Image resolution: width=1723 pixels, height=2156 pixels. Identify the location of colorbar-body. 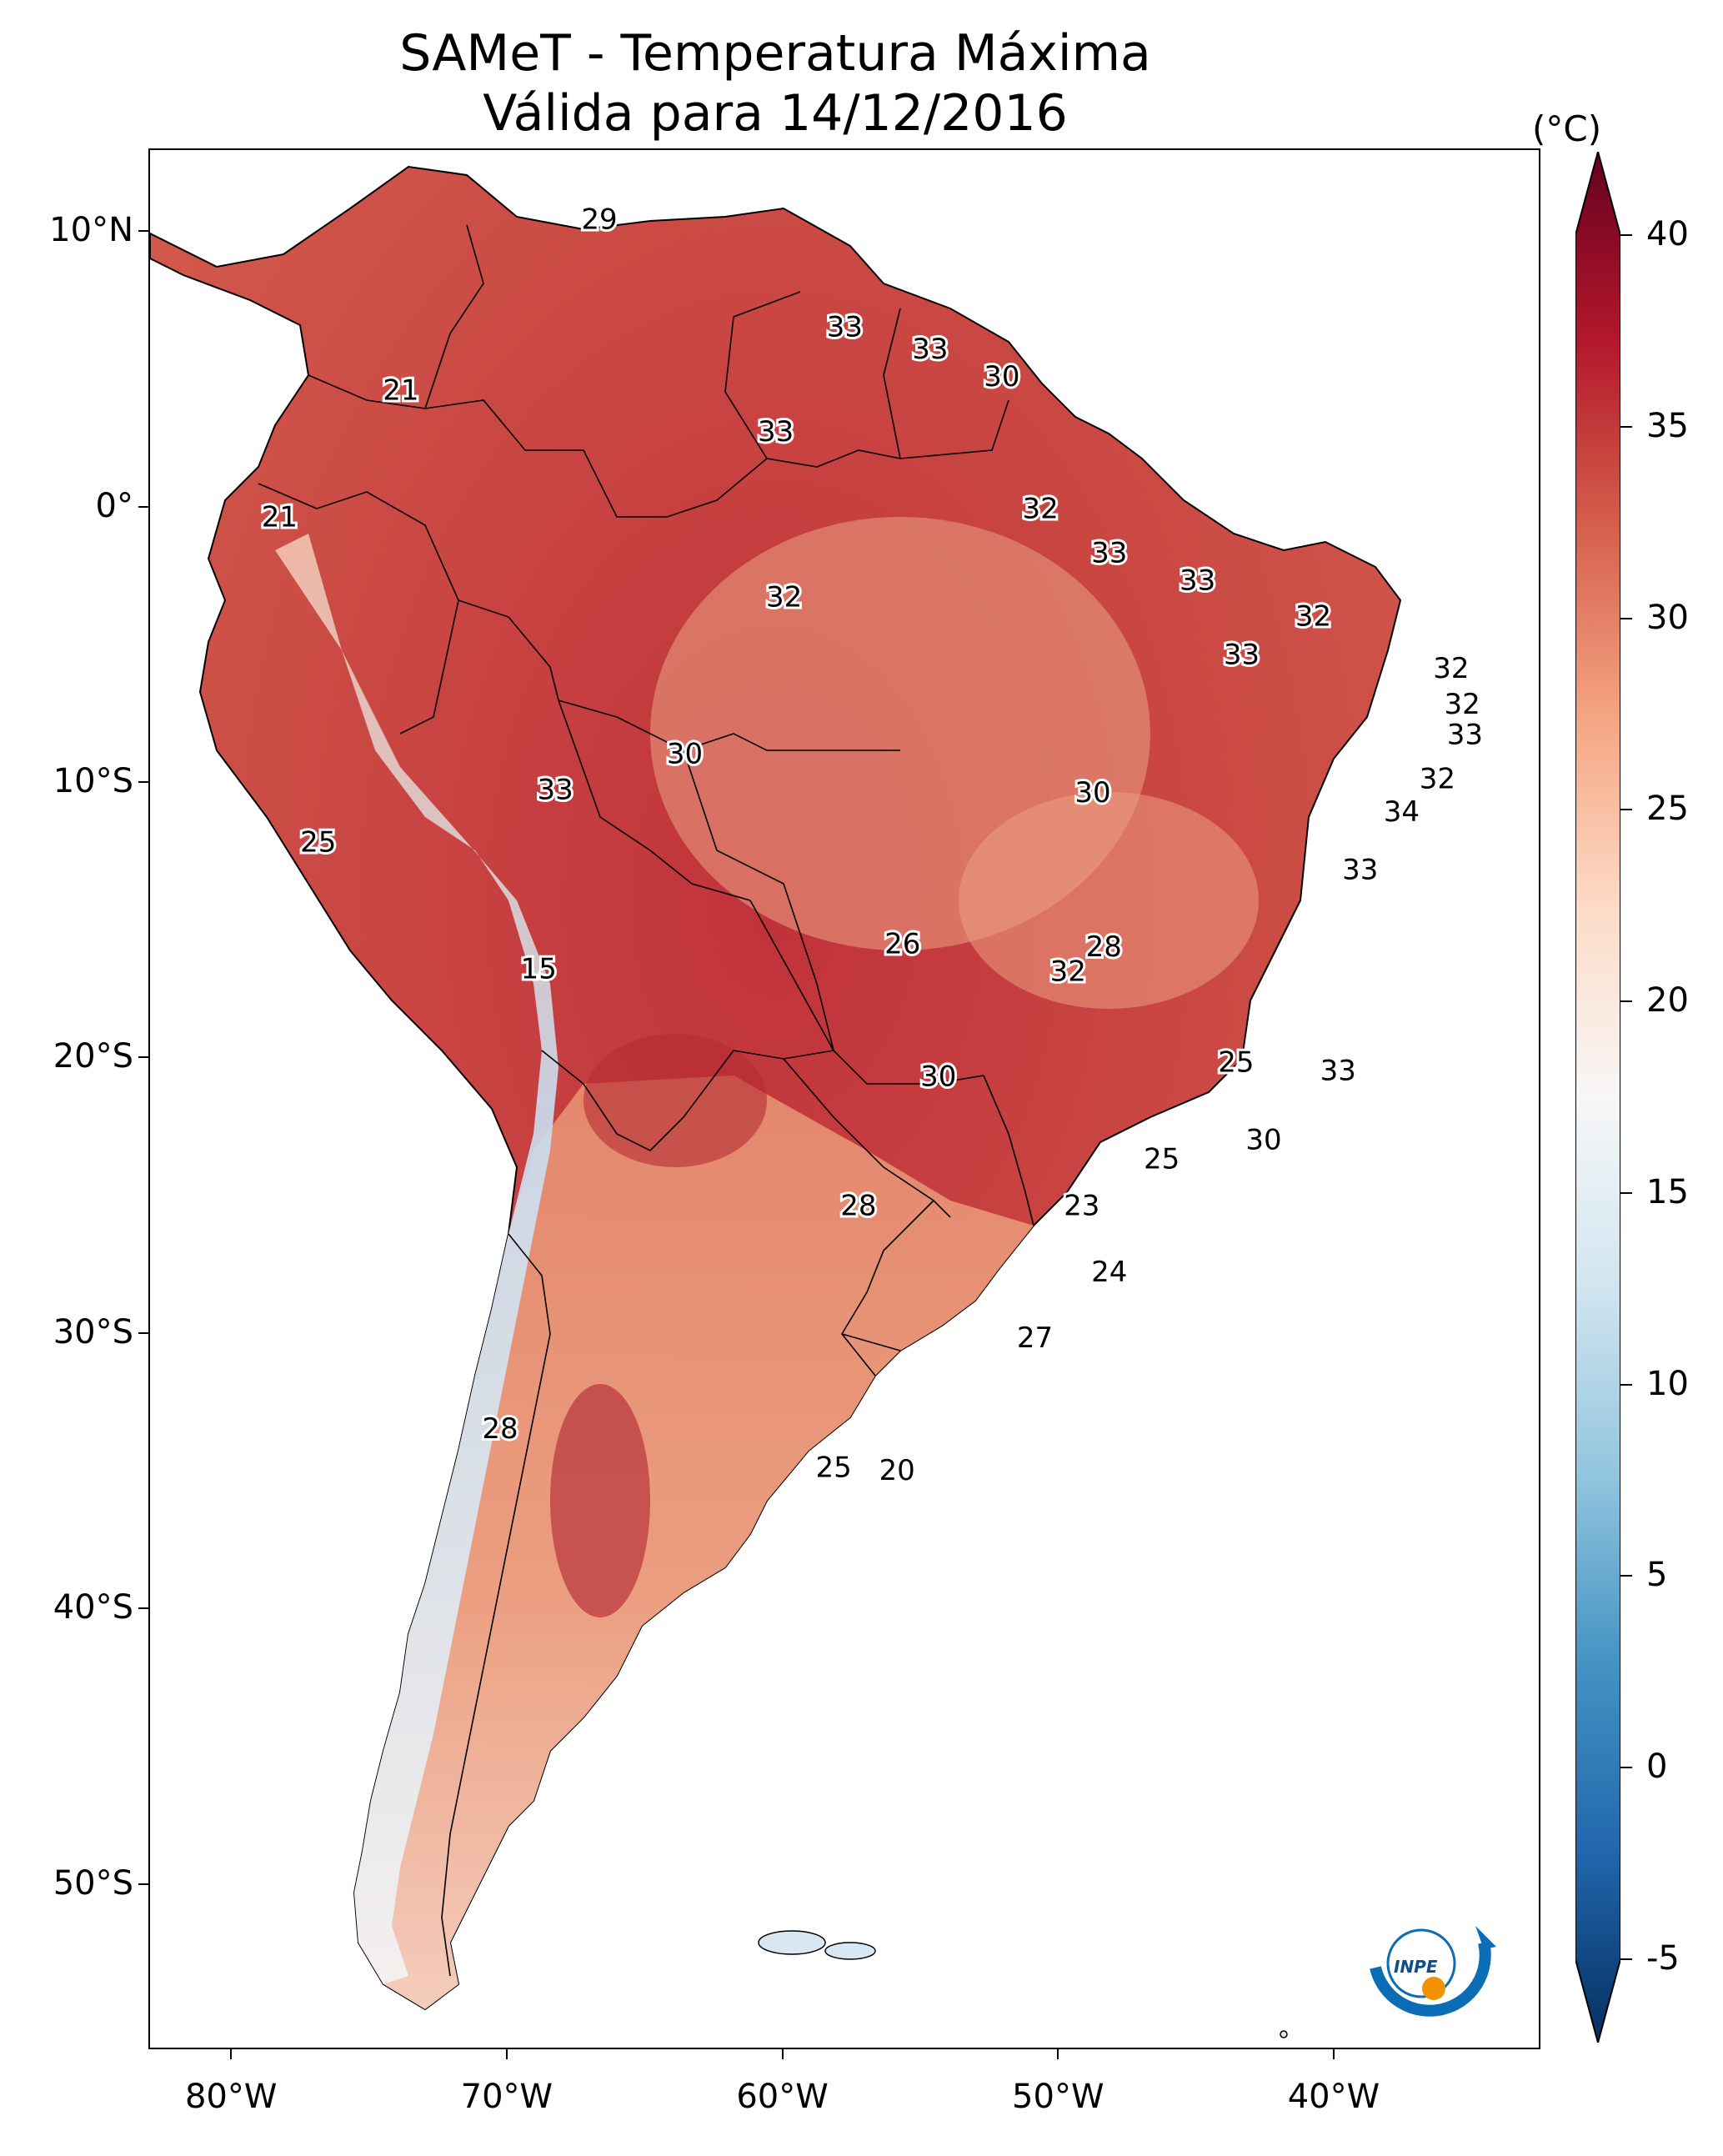
(1597, 1097).